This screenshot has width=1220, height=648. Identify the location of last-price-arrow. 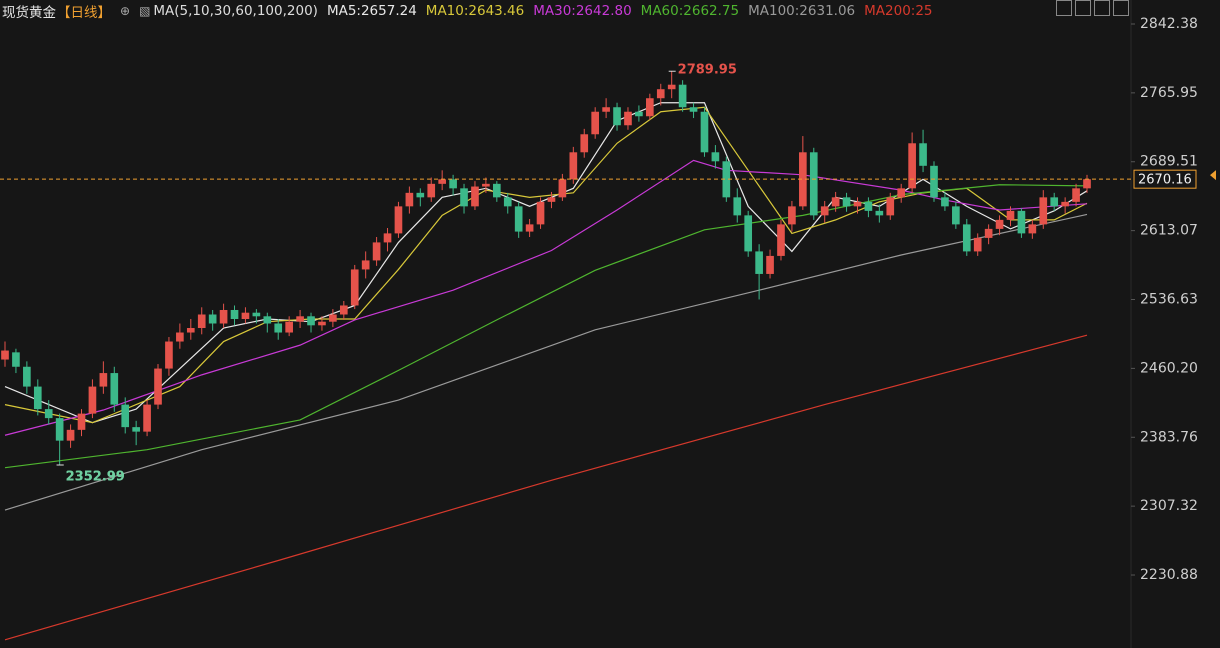
(1213, 175).